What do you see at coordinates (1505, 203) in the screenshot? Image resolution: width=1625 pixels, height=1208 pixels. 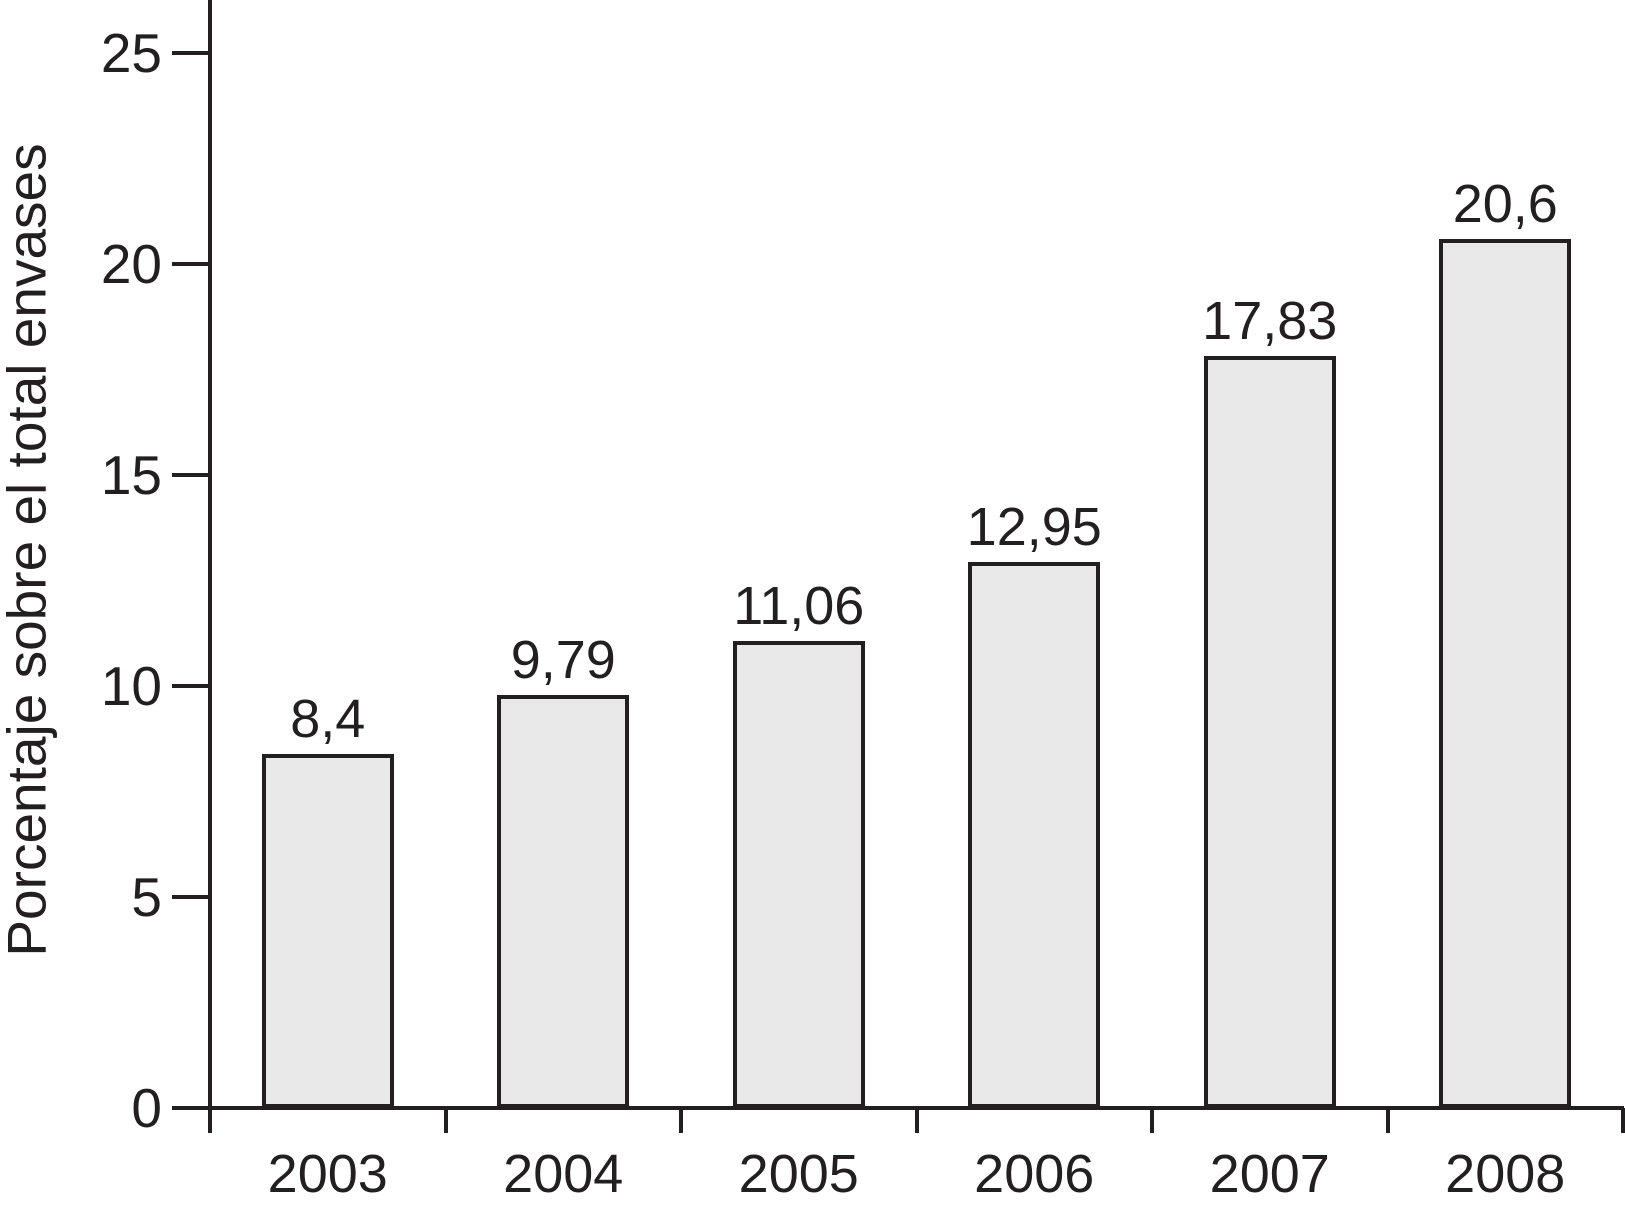 I see `bar-value-label: 20,6` at bounding box center [1505, 203].